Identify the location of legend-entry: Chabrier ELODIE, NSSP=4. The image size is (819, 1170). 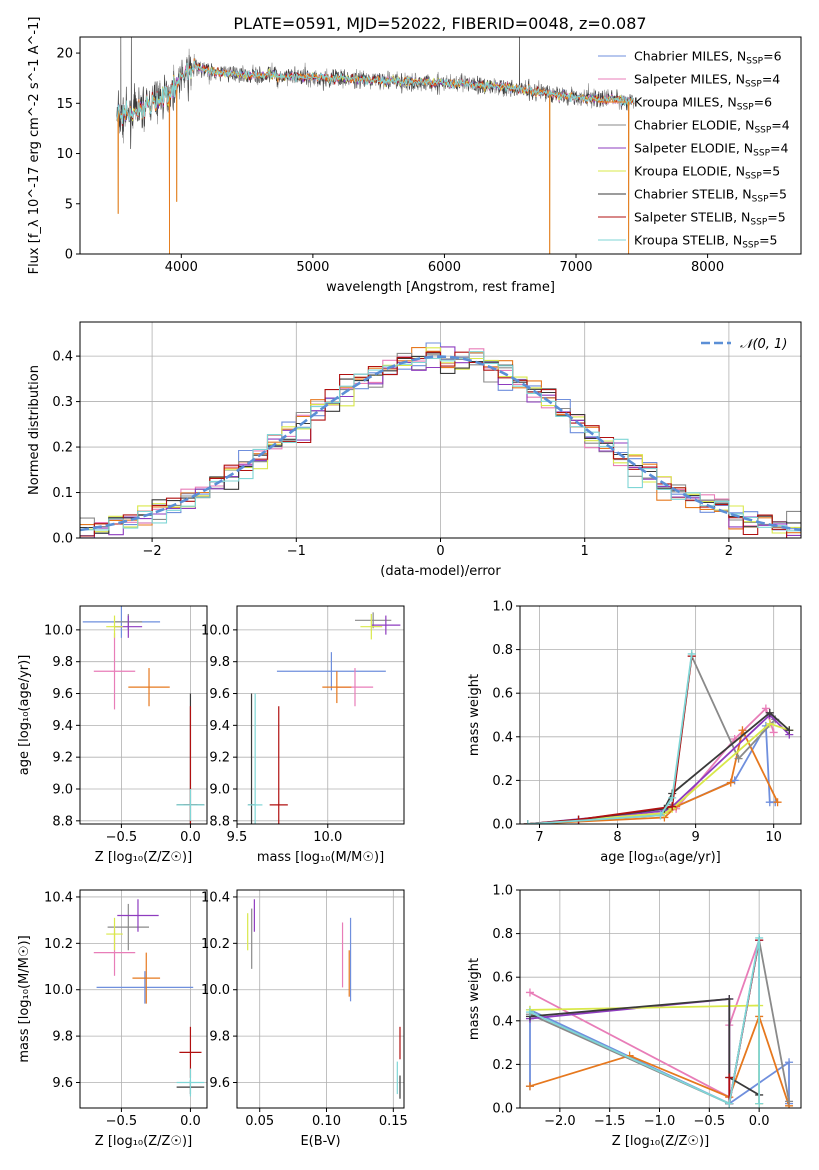
(712, 127).